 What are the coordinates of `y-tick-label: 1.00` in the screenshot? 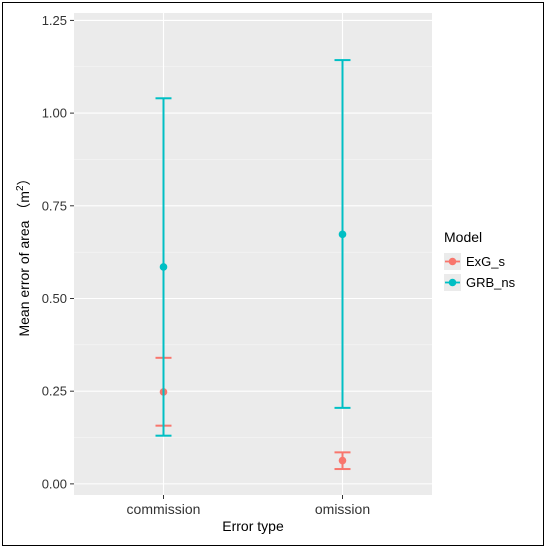 It's located at (54, 113).